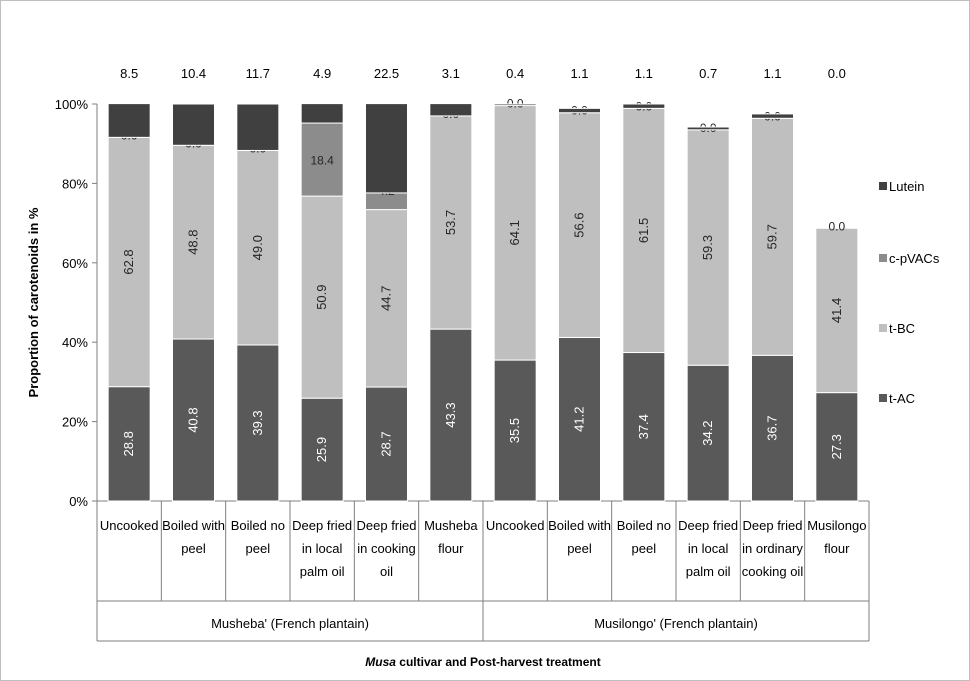 The image size is (970, 681). What do you see at coordinates (579, 525) in the screenshot?
I see `x-category-label: Boiled with` at bounding box center [579, 525].